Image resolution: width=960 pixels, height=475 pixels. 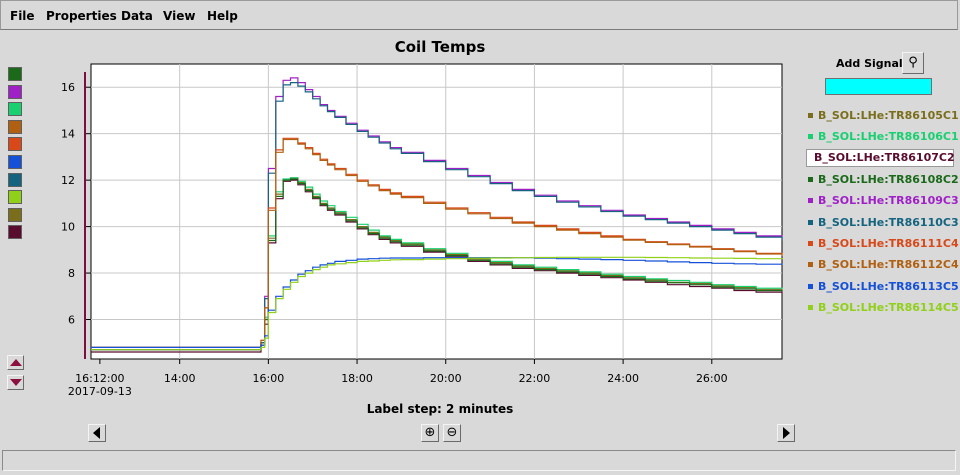 I want to click on legend-label: B_SOL:LHe:TR86106C1, so click(x=888, y=136).